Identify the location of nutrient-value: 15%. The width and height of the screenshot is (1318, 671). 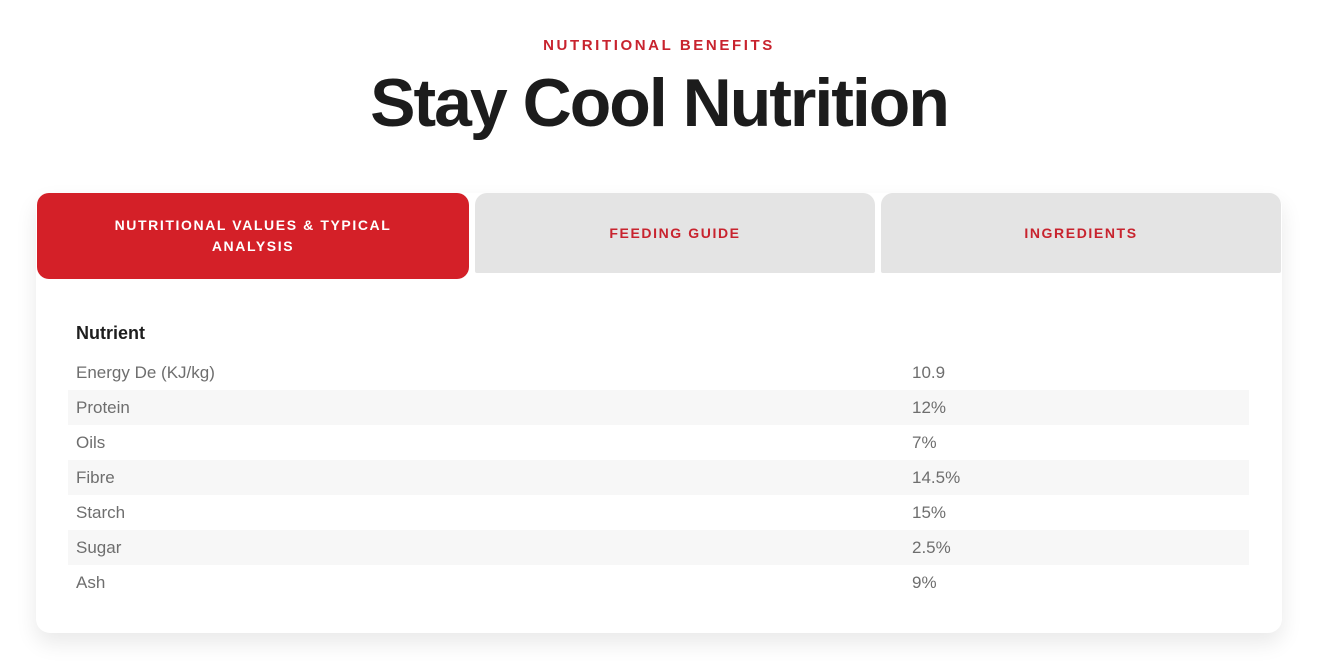
(929, 512).